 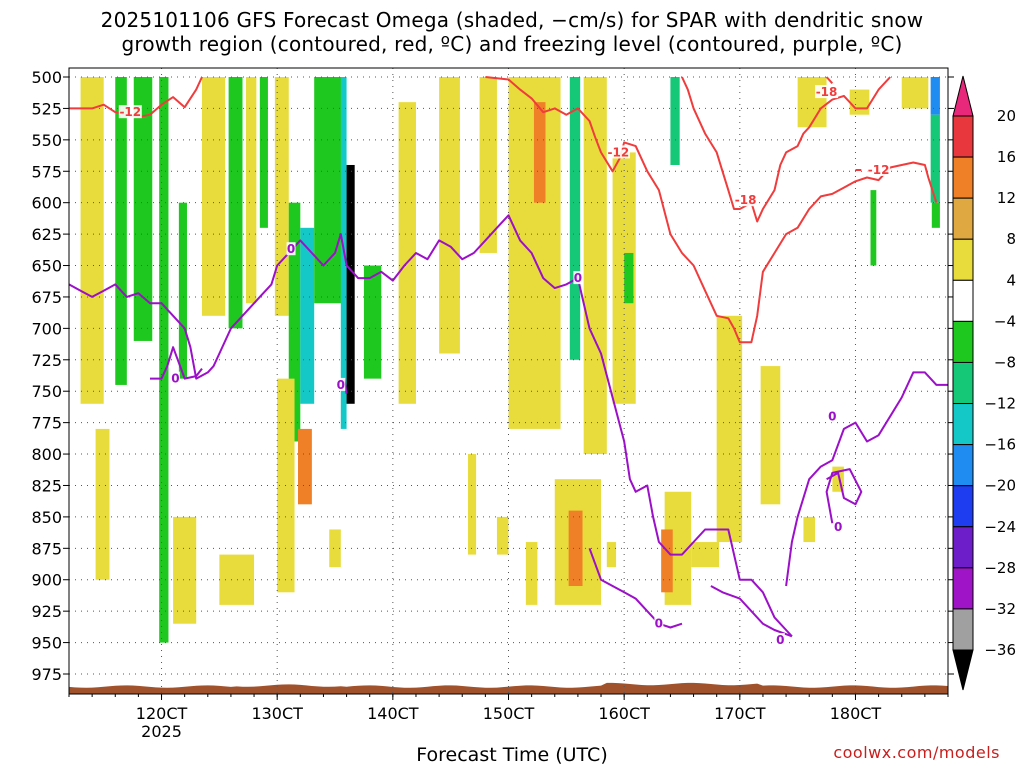 What do you see at coordinates (1000, 404) in the screenshot?
I see `colorbar-label: −12` at bounding box center [1000, 404].